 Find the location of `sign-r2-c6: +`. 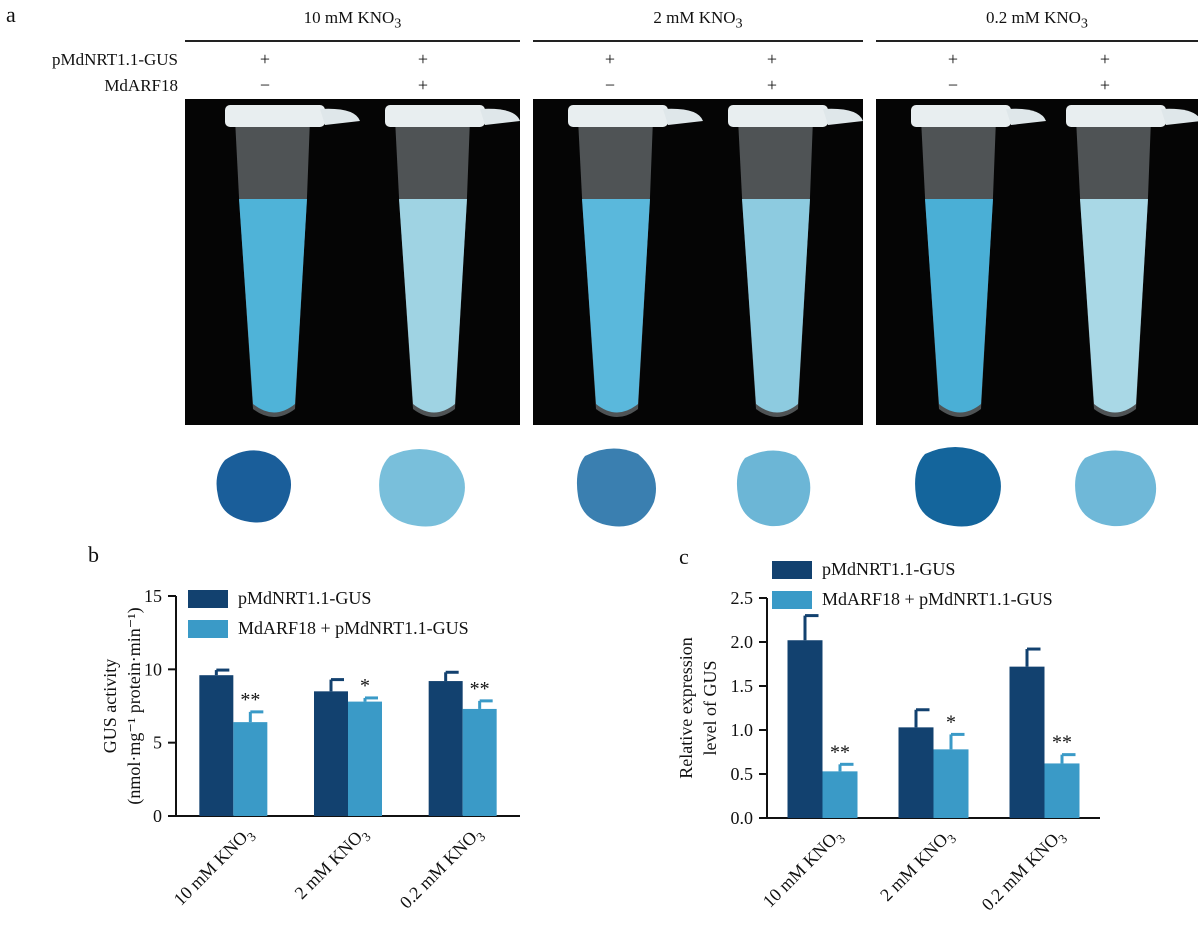

sign-r2-c6: + is located at coordinates (1105, 85).